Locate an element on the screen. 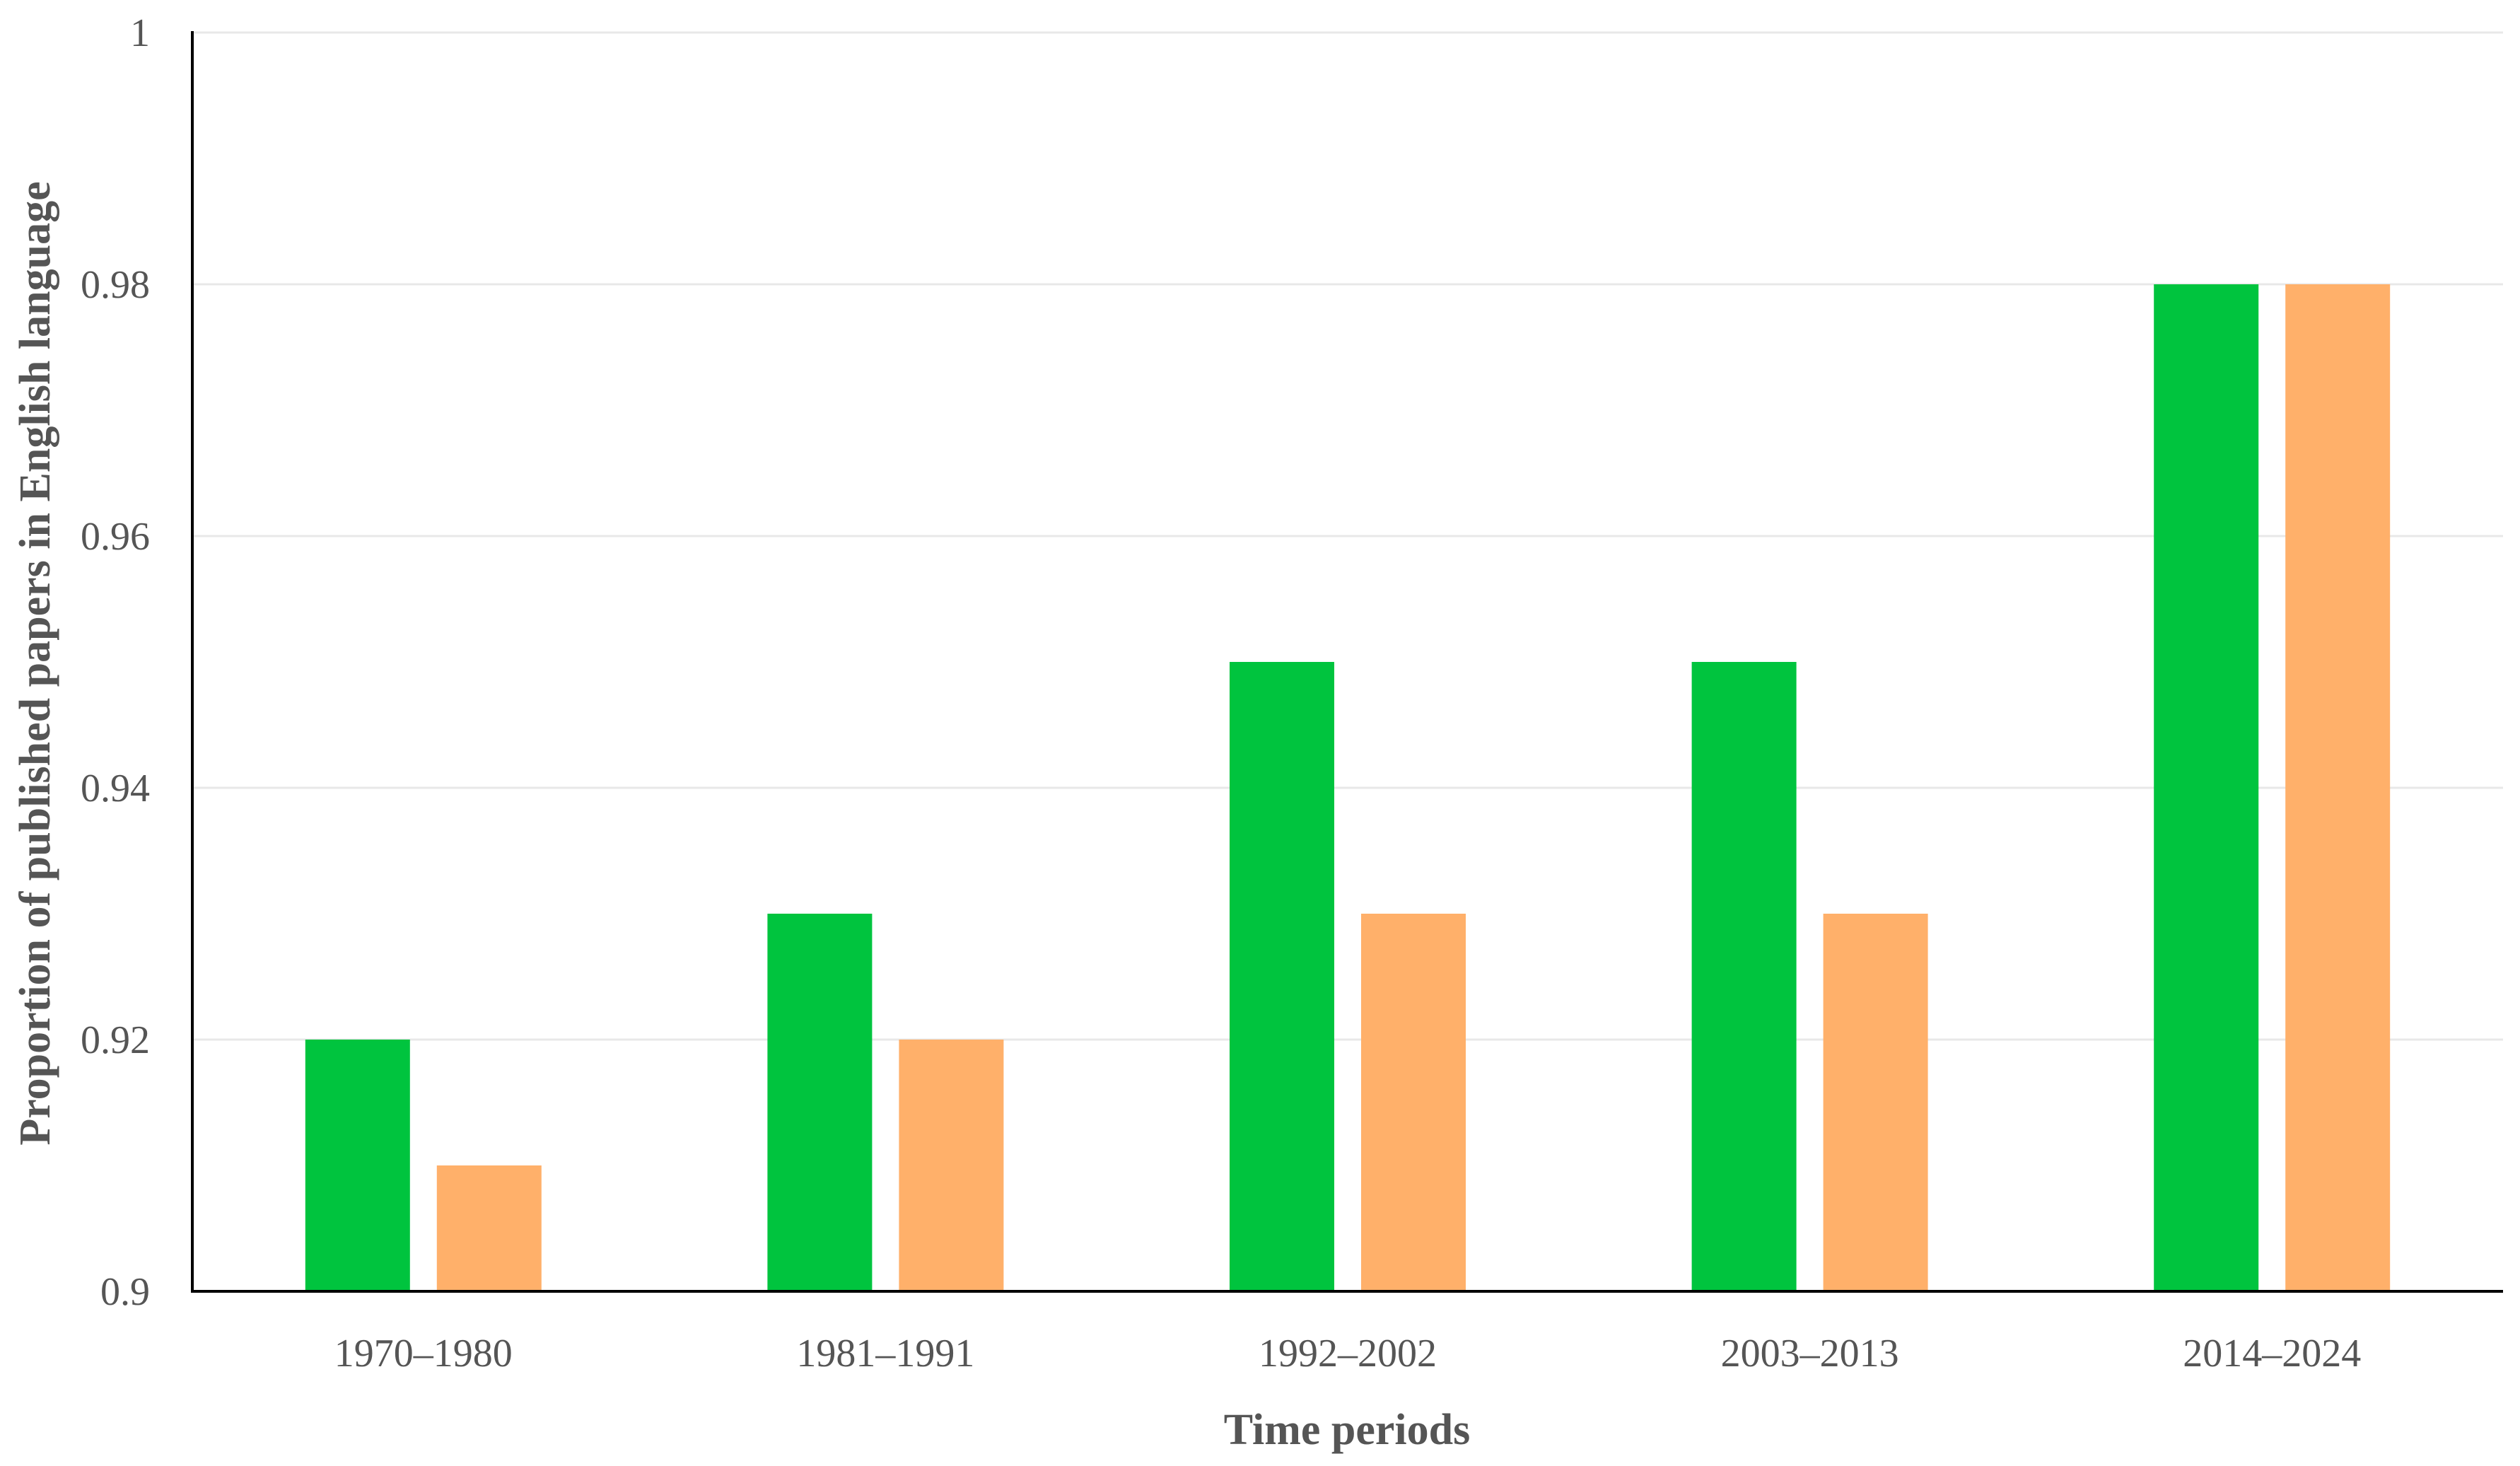  x-tick-label: 2014–2024 is located at coordinates (2272, 1353).